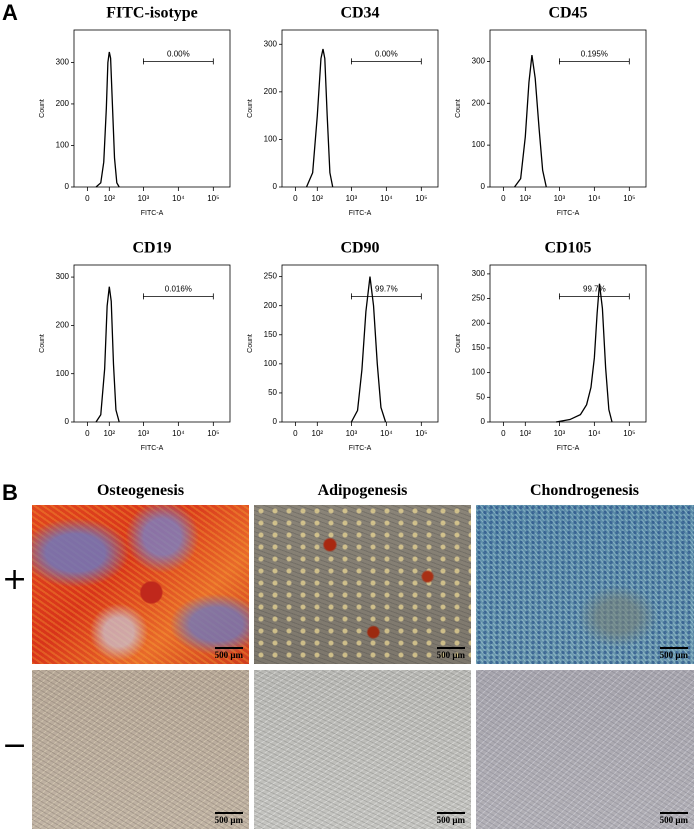  I want to click on column-title: Osteogenesis, so click(140, 490).